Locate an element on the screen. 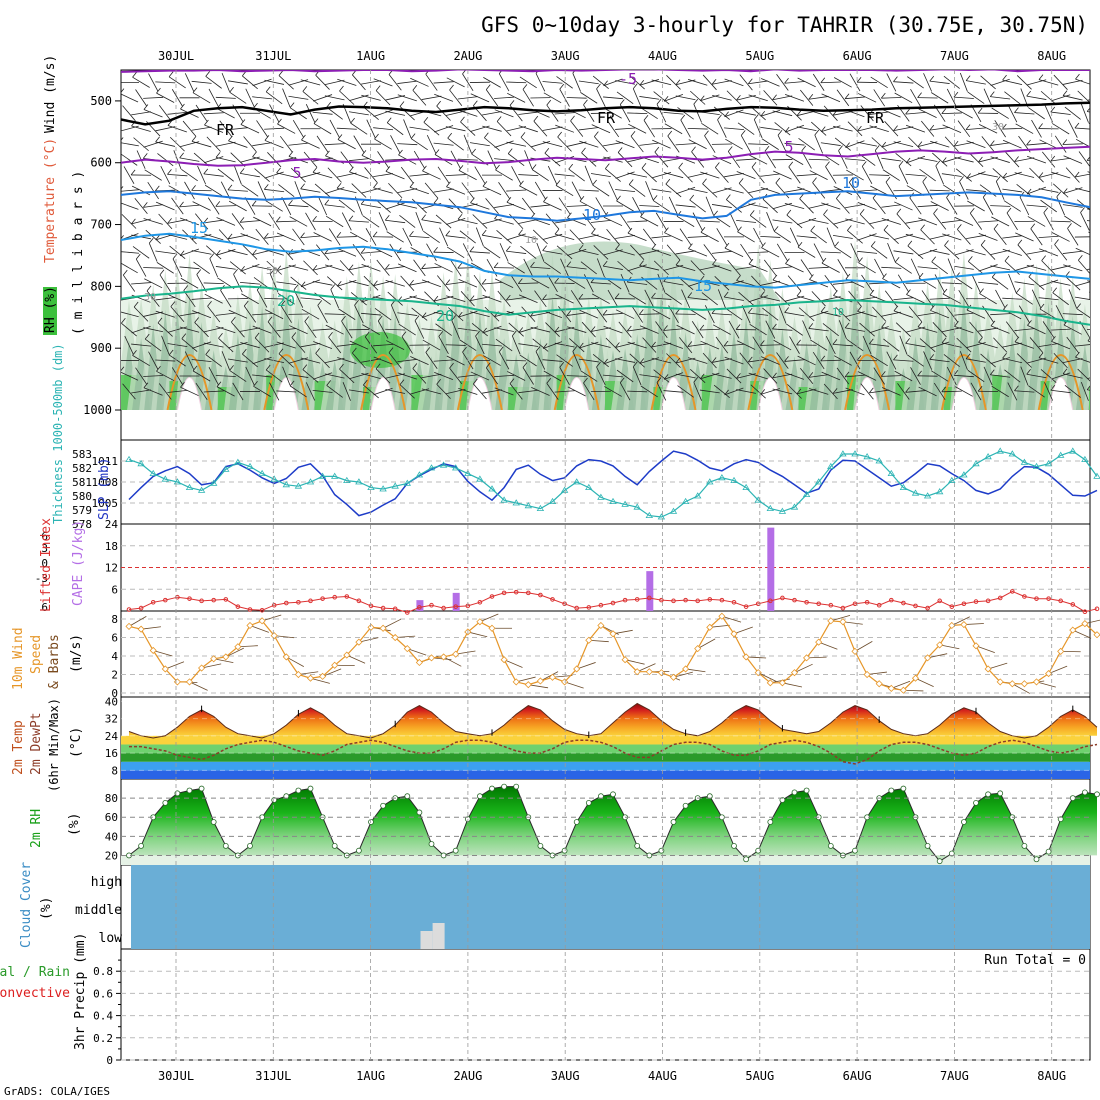  precip-ylabel-conv: Convective is located at coordinates (35, 993).